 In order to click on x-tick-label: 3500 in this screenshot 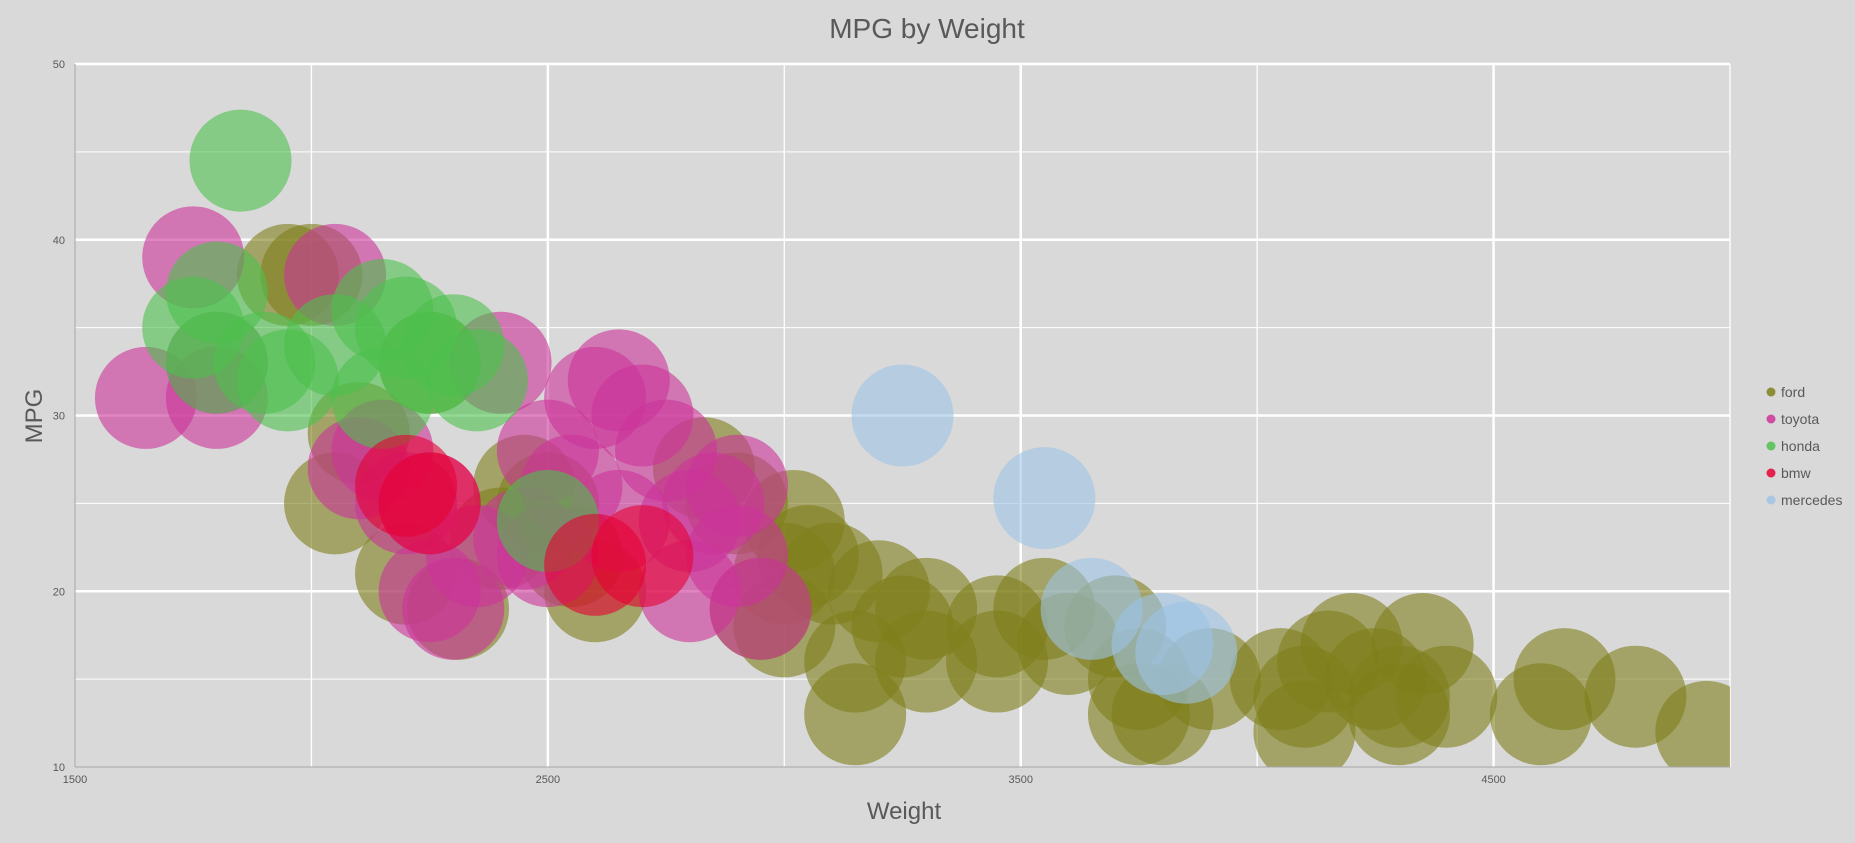, I will do `click(1020, 780)`.